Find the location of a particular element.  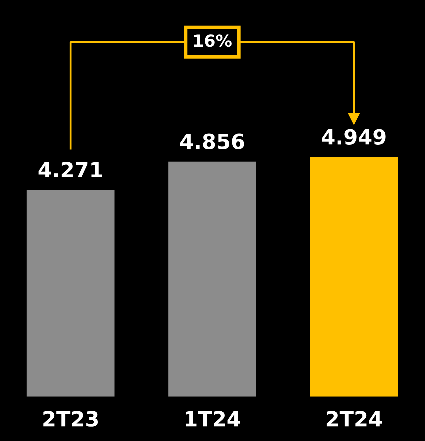

text: 16% is located at coordinates (213, 41).